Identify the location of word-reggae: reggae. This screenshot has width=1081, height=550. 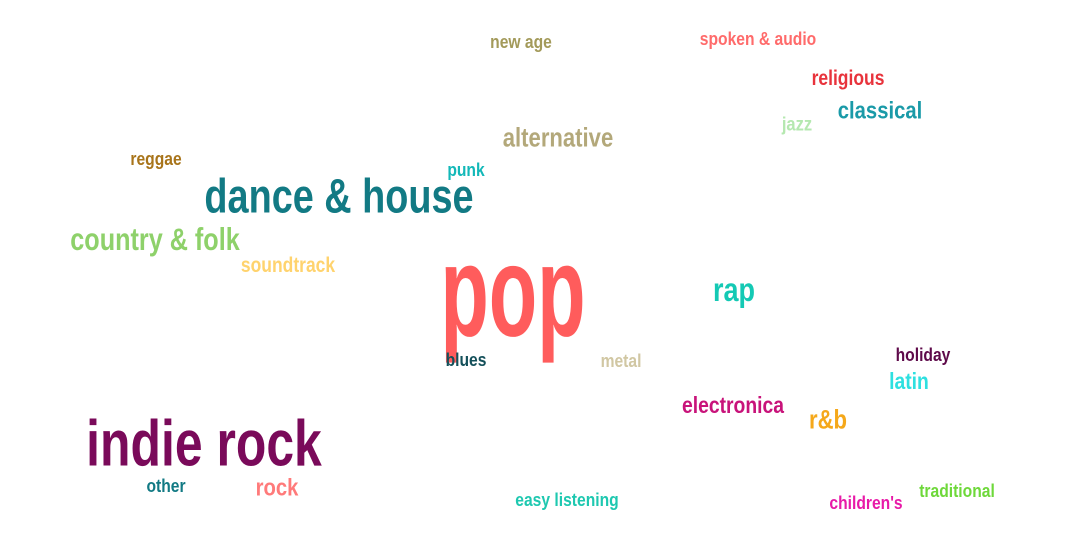
(156, 159).